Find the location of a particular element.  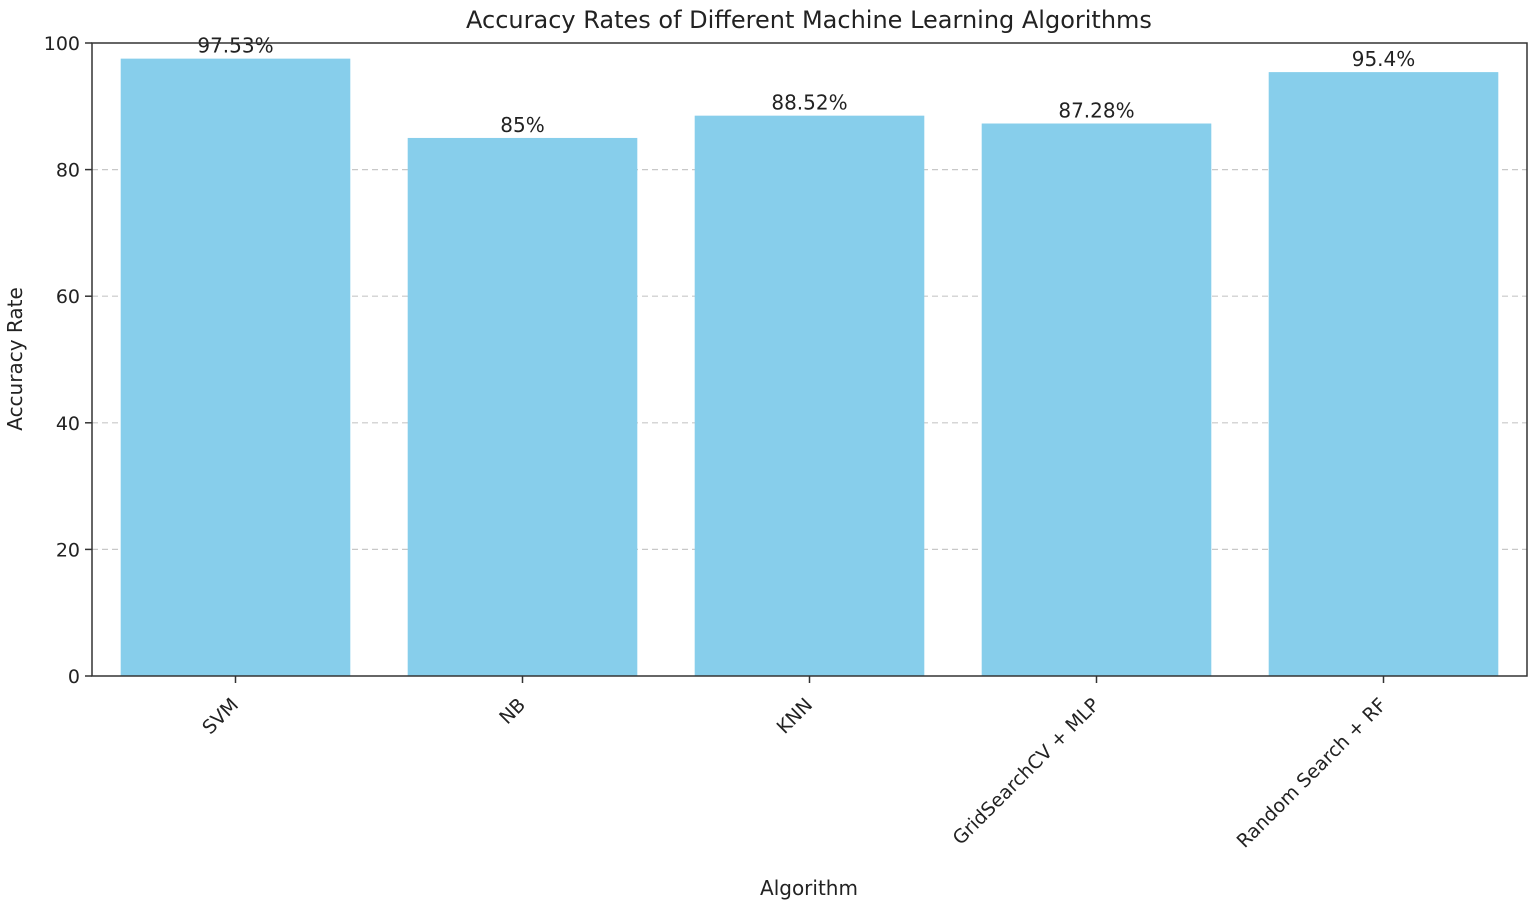

x-axis-title: Algorithm is located at coordinates (809, 888).